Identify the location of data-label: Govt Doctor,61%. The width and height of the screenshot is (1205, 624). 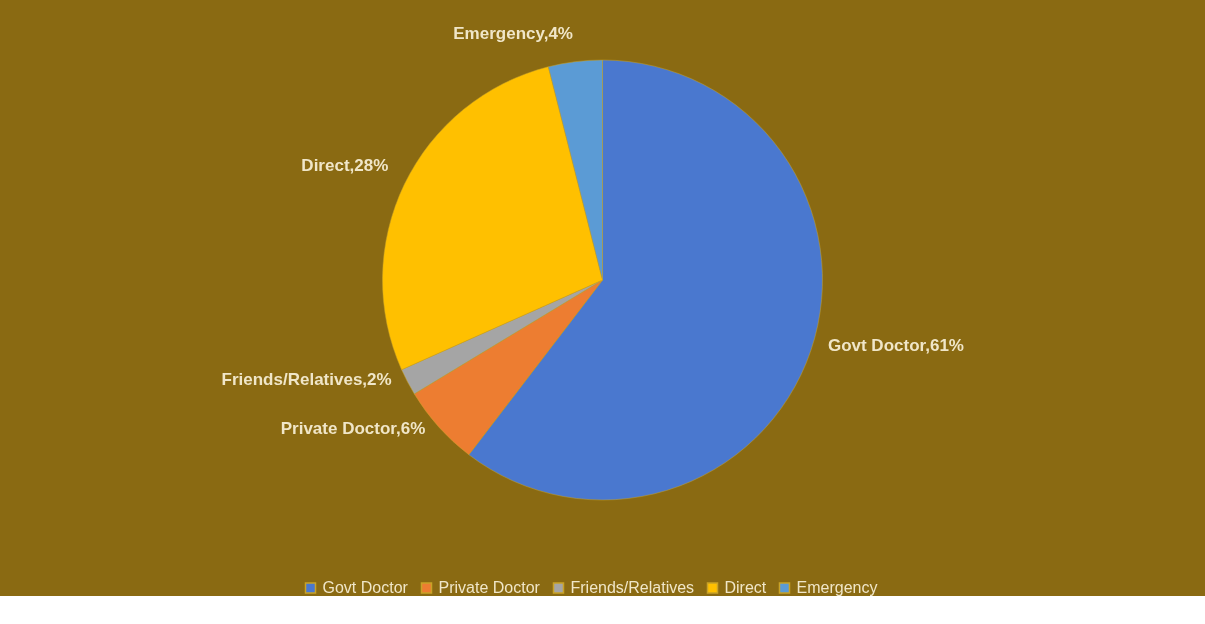
(895, 346).